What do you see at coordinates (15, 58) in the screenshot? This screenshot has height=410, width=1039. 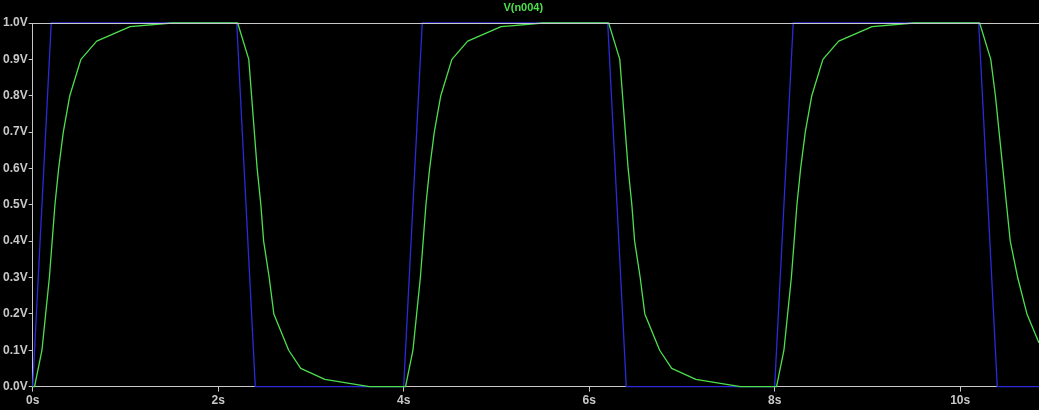 I see `y-tick-label: 0.9V` at bounding box center [15, 58].